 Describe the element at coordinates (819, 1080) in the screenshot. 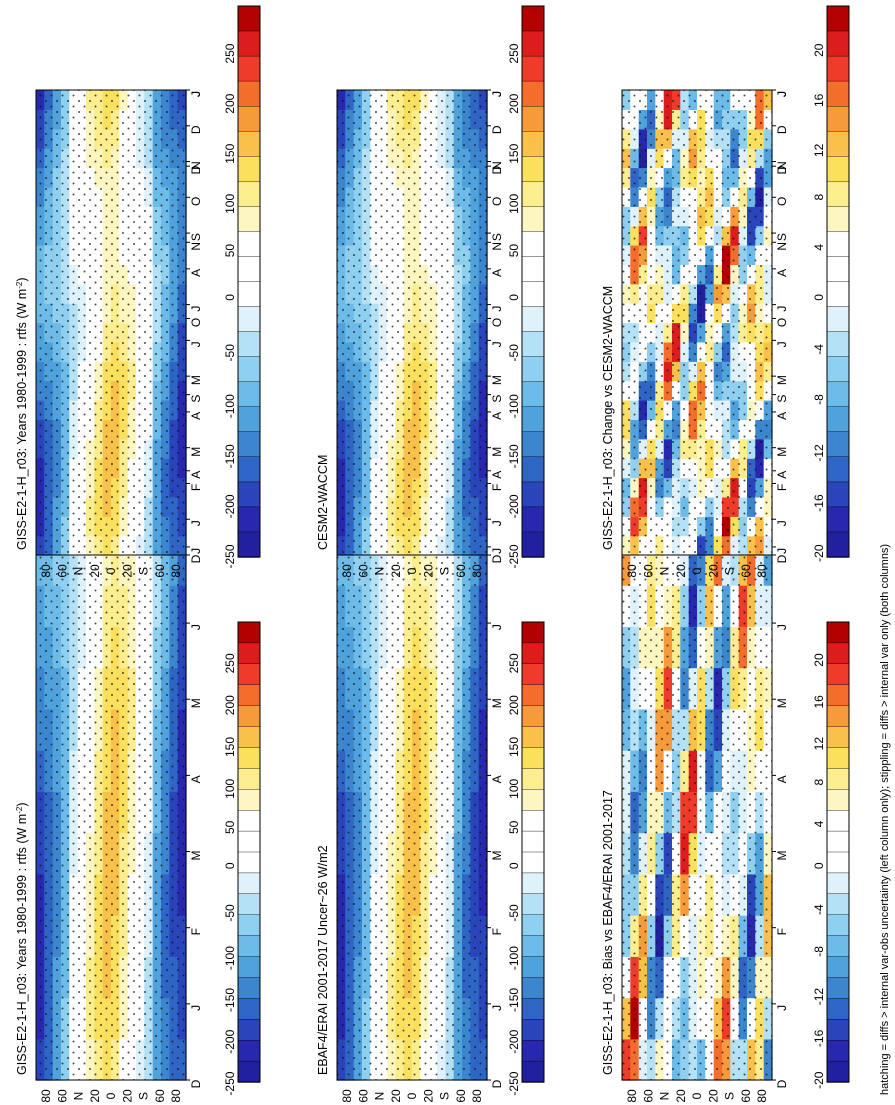

I see `colorbar-label: -20` at that location.